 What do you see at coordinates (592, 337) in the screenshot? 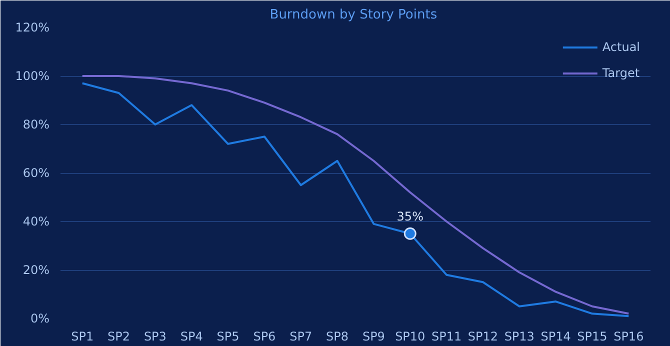
I see `x-tick-label: SP15` at bounding box center [592, 337].